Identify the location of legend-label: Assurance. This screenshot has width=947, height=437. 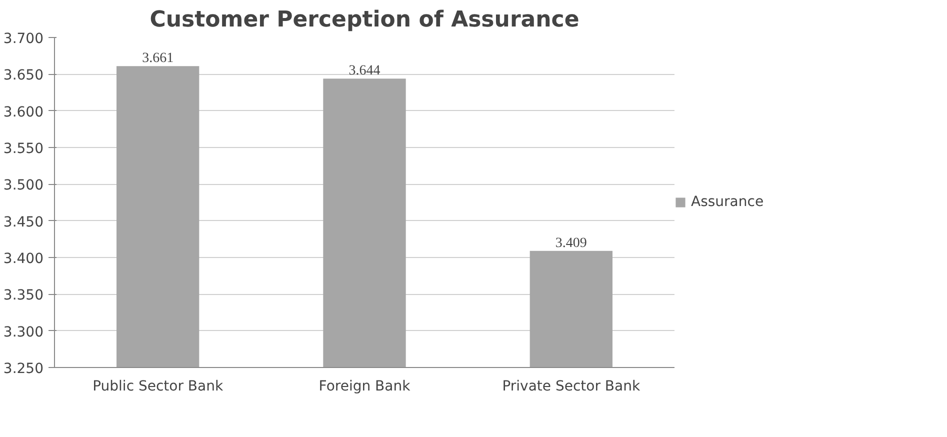
(727, 202).